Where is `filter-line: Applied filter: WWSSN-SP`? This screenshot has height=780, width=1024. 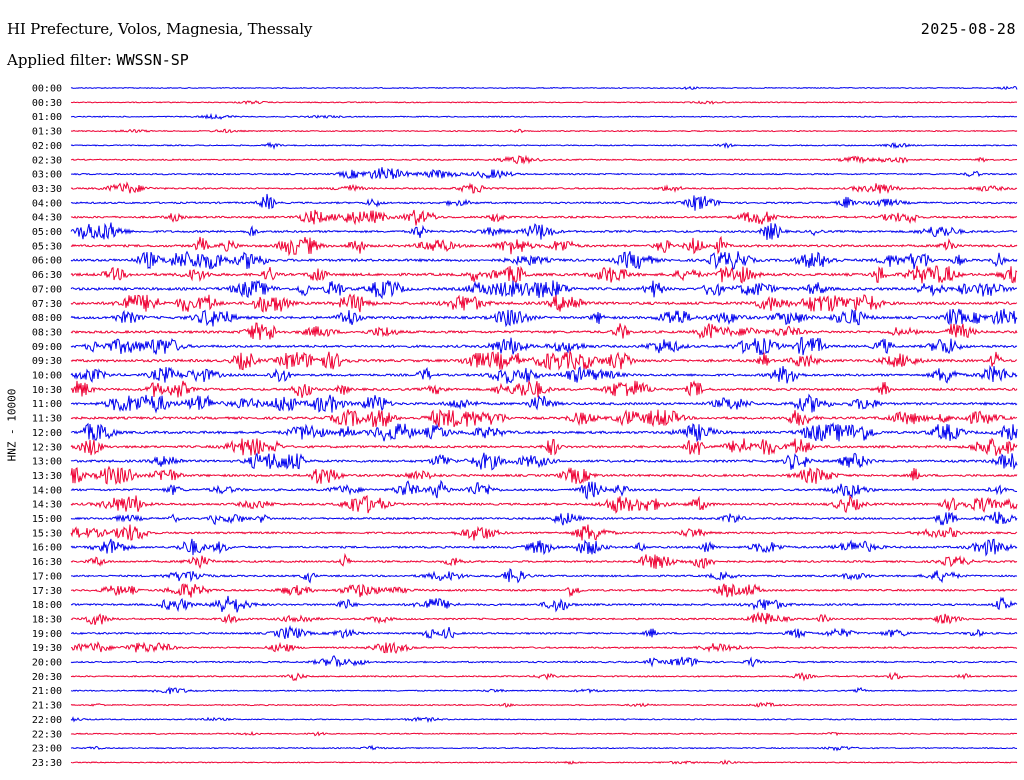
filter-line: Applied filter: WWSSN-SP is located at coordinates (98, 60).